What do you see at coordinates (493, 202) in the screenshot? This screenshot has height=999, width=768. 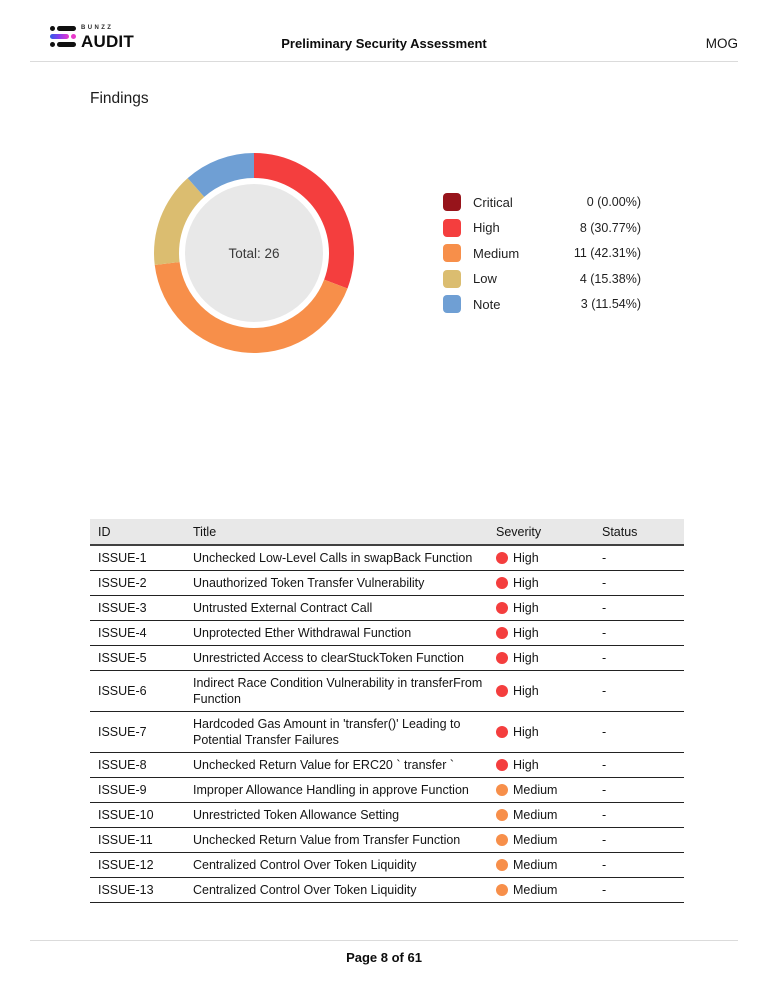 I see `legend-label: Critical` at bounding box center [493, 202].